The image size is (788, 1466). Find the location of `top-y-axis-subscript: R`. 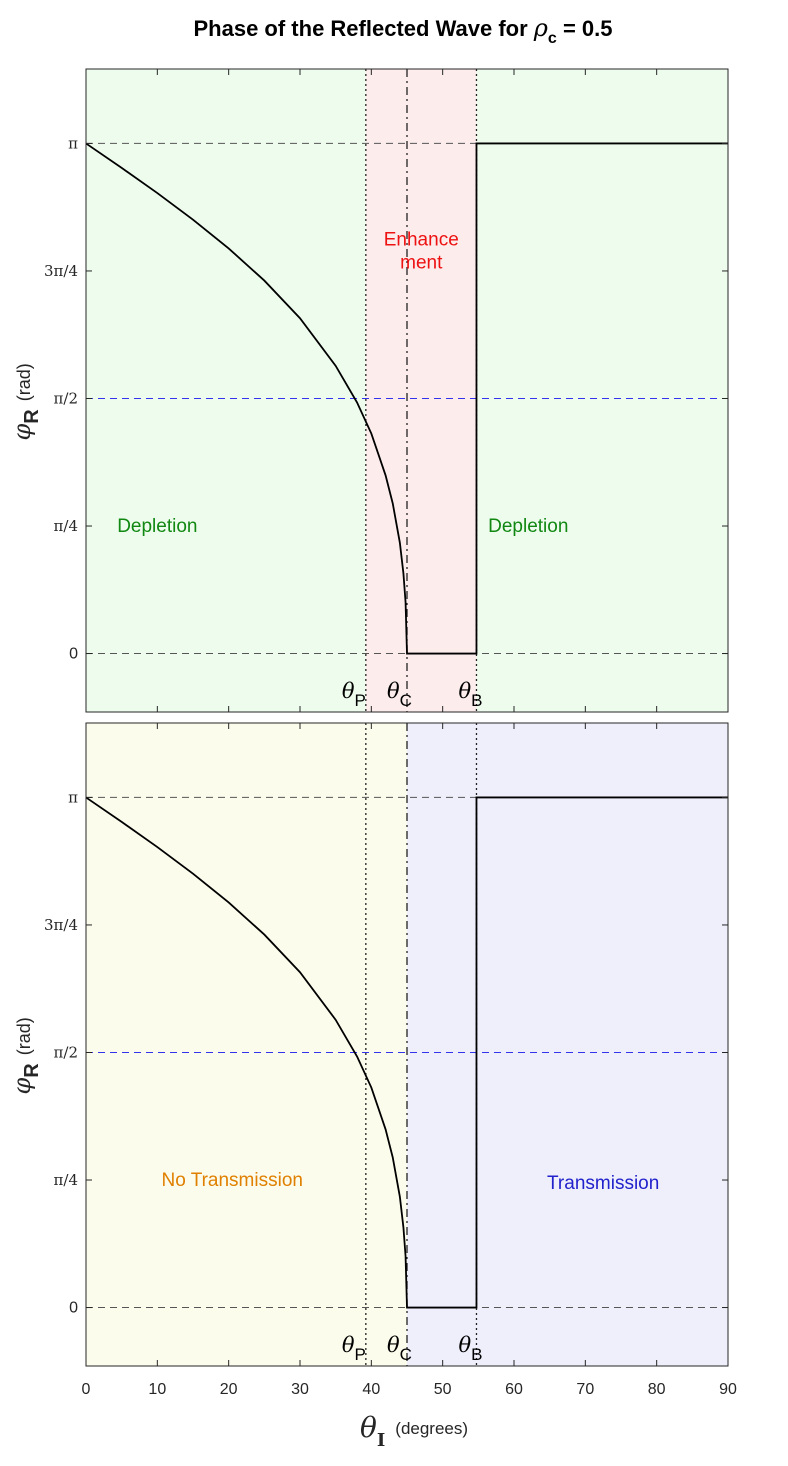

top-y-axis-subscript: R is located at coordinates (32, 416).